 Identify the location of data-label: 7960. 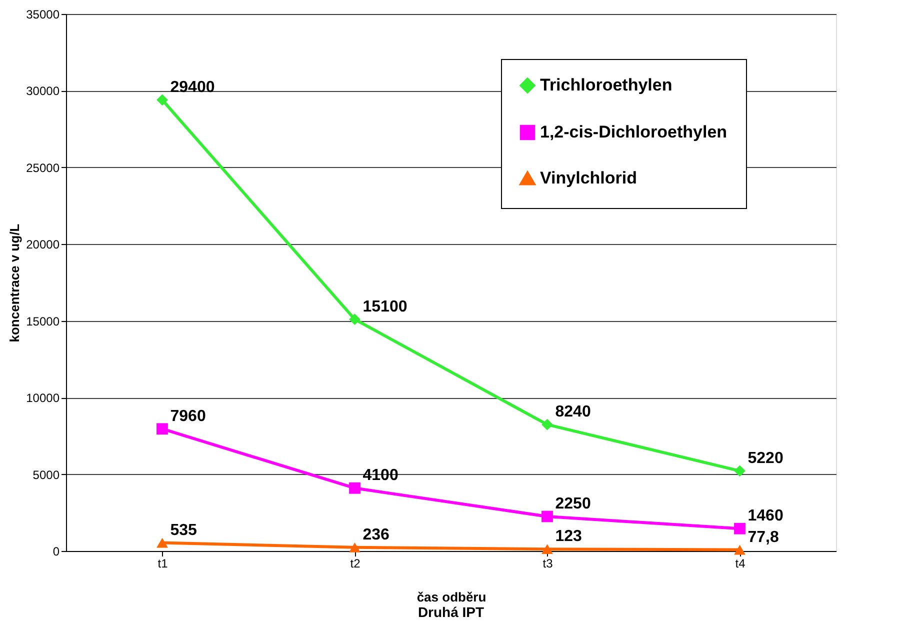
(188, 416).